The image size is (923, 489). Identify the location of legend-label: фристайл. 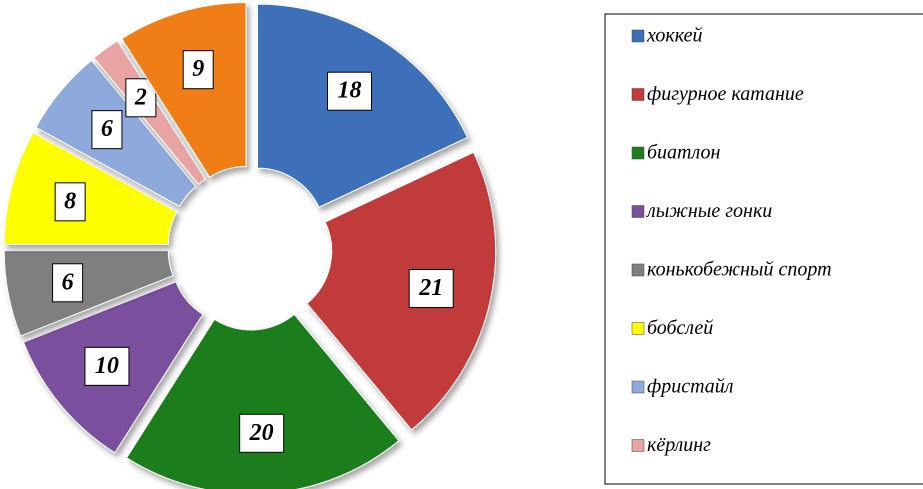
(690, 387).